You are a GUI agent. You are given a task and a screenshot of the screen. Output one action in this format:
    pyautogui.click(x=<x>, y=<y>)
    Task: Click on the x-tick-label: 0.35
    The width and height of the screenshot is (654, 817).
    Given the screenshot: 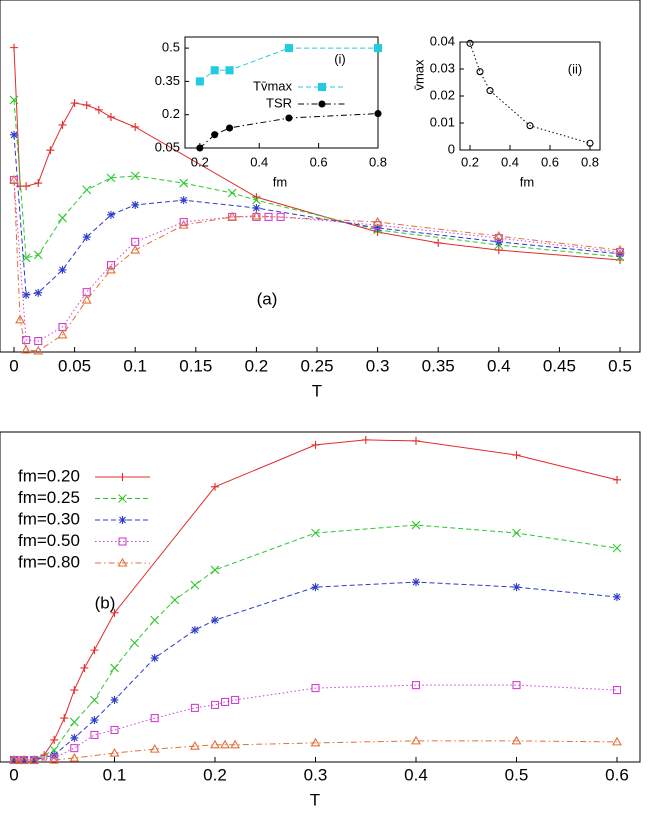 What is the action you would take?
    pyautogui.click(x=438, y=365)
    